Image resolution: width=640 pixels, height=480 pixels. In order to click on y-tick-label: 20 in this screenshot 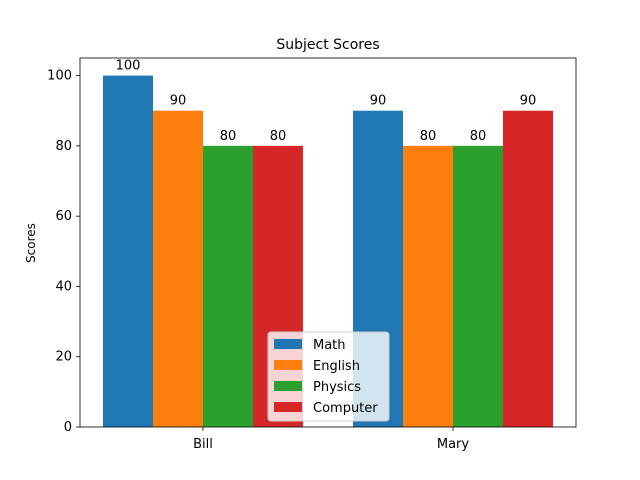, I will do `click(63, 357)`.